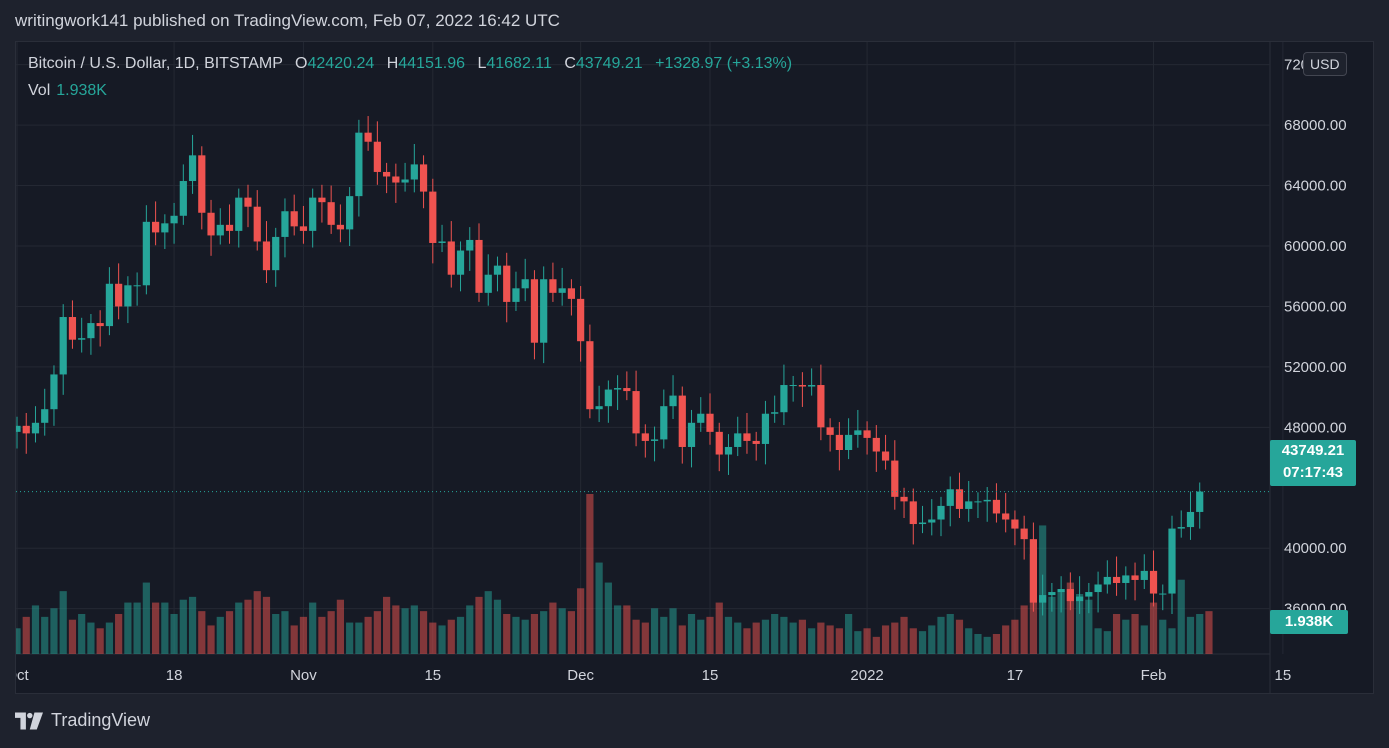 The width and height of the screenshot is (1389, 748). What do you see at coordinates (1315, 427) in the screenshot?
I see `y-tick-label: 48000.00` at bounding box center [1315, 427].